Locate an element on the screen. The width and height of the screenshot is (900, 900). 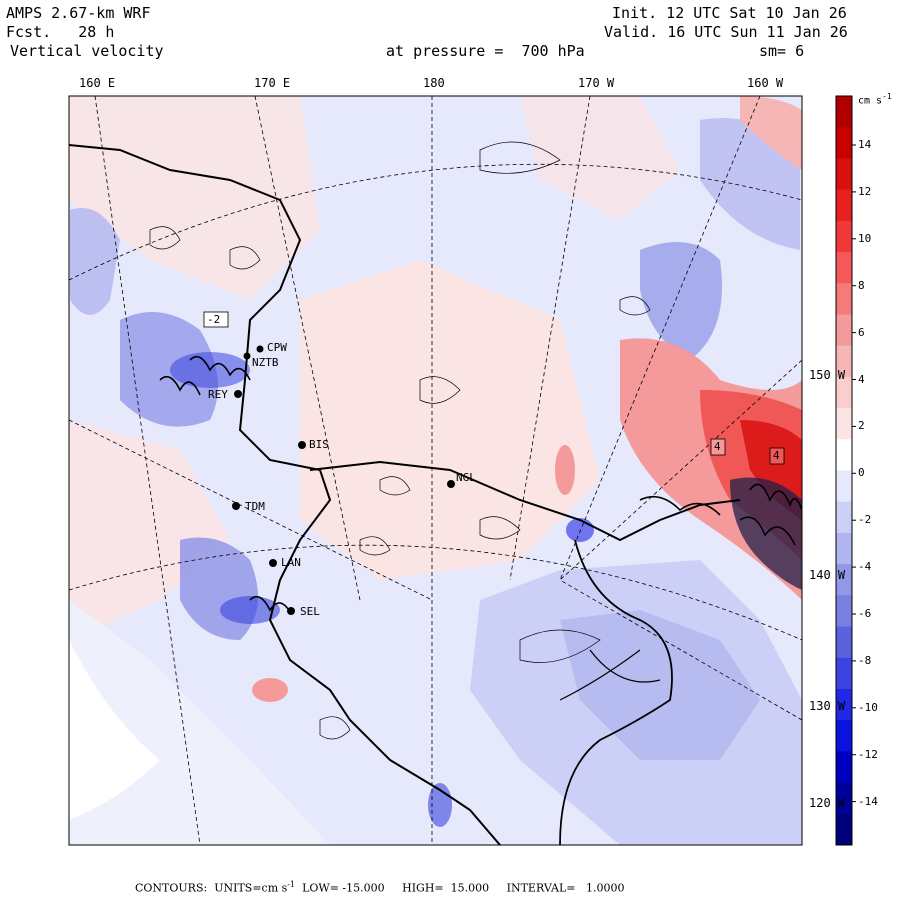
colorbar-tick-label: -2 is located at coordinates (865, 520).